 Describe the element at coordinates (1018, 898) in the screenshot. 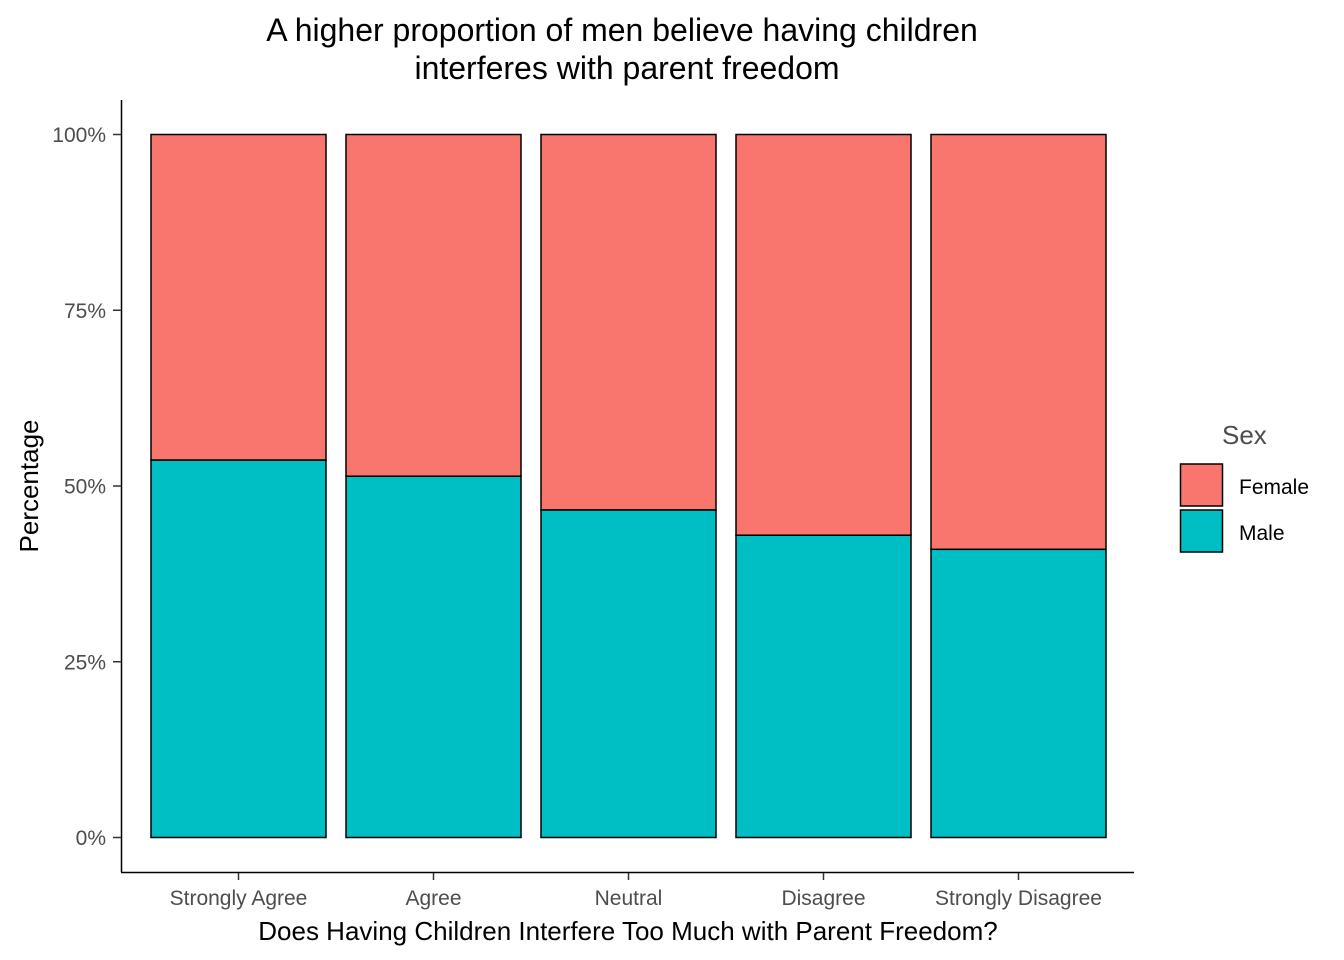

I see `x-tick-label: Strongly Disagree` at that location.